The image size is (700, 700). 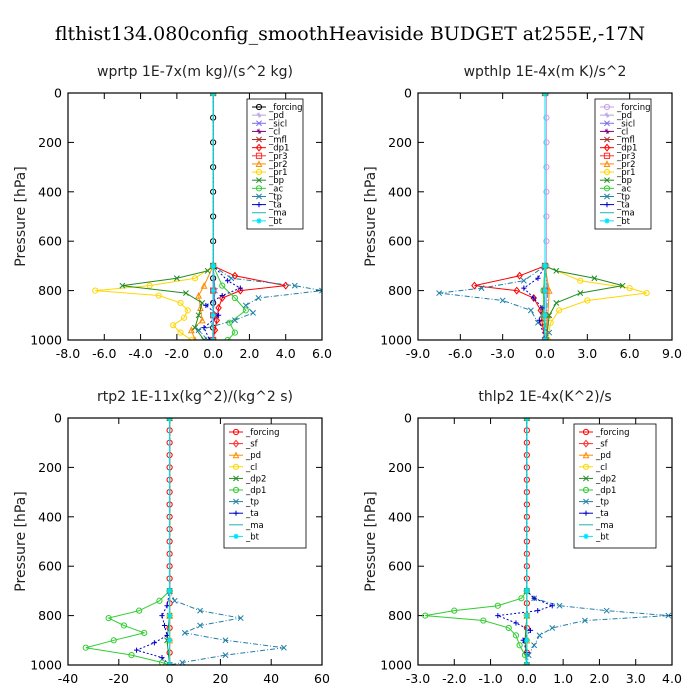 What do you see at coordinates (68, 678) in the screenshot?
I see `x-tick-label: -40` at bounding box center [68, 678].